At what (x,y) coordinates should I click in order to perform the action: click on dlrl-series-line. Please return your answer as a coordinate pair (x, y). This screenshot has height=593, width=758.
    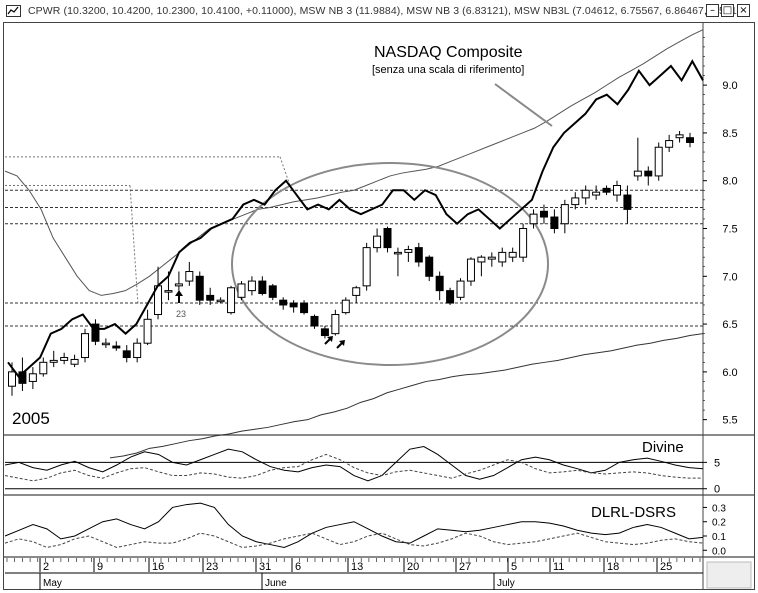
    Looking at the image, I should click on (354, 525).